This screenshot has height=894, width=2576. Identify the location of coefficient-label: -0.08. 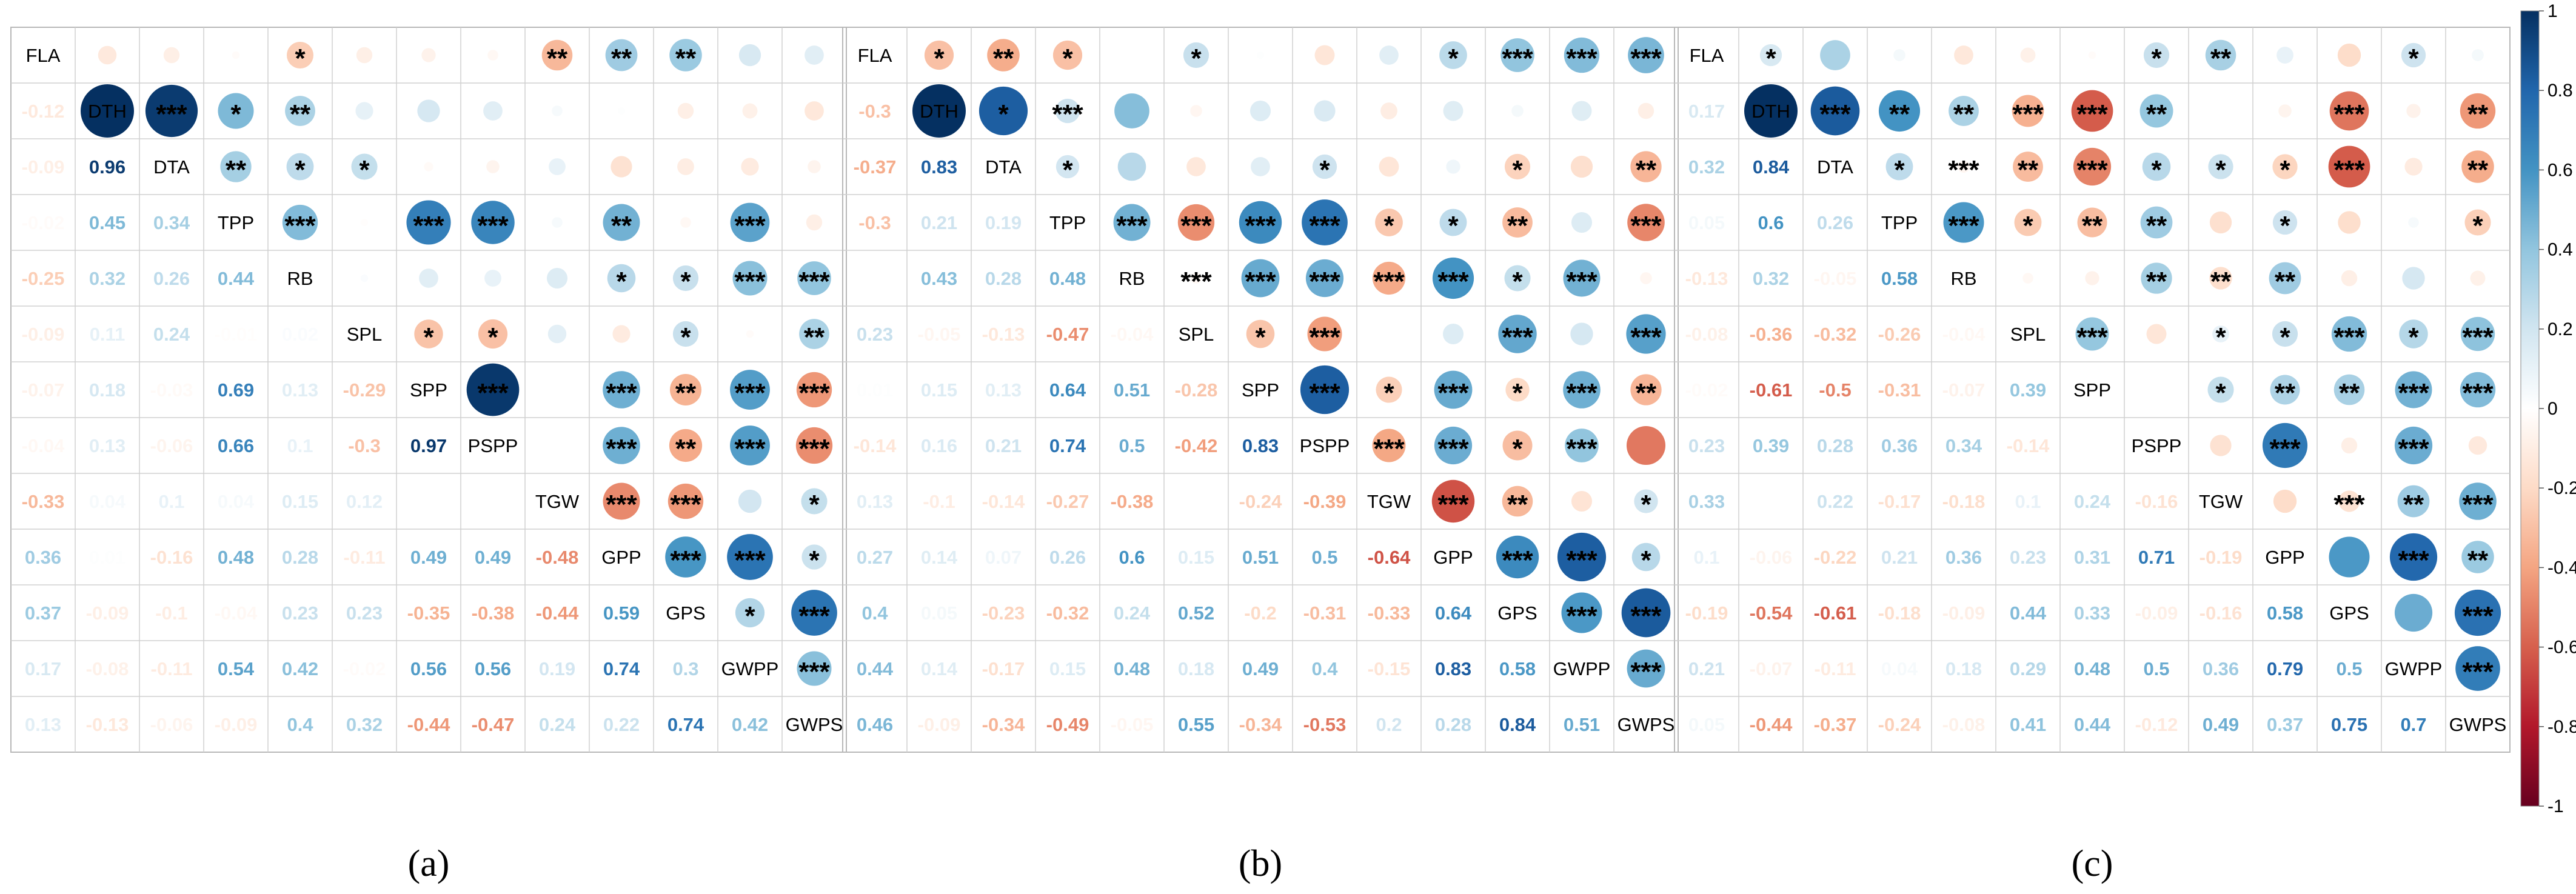
(1706, 334).